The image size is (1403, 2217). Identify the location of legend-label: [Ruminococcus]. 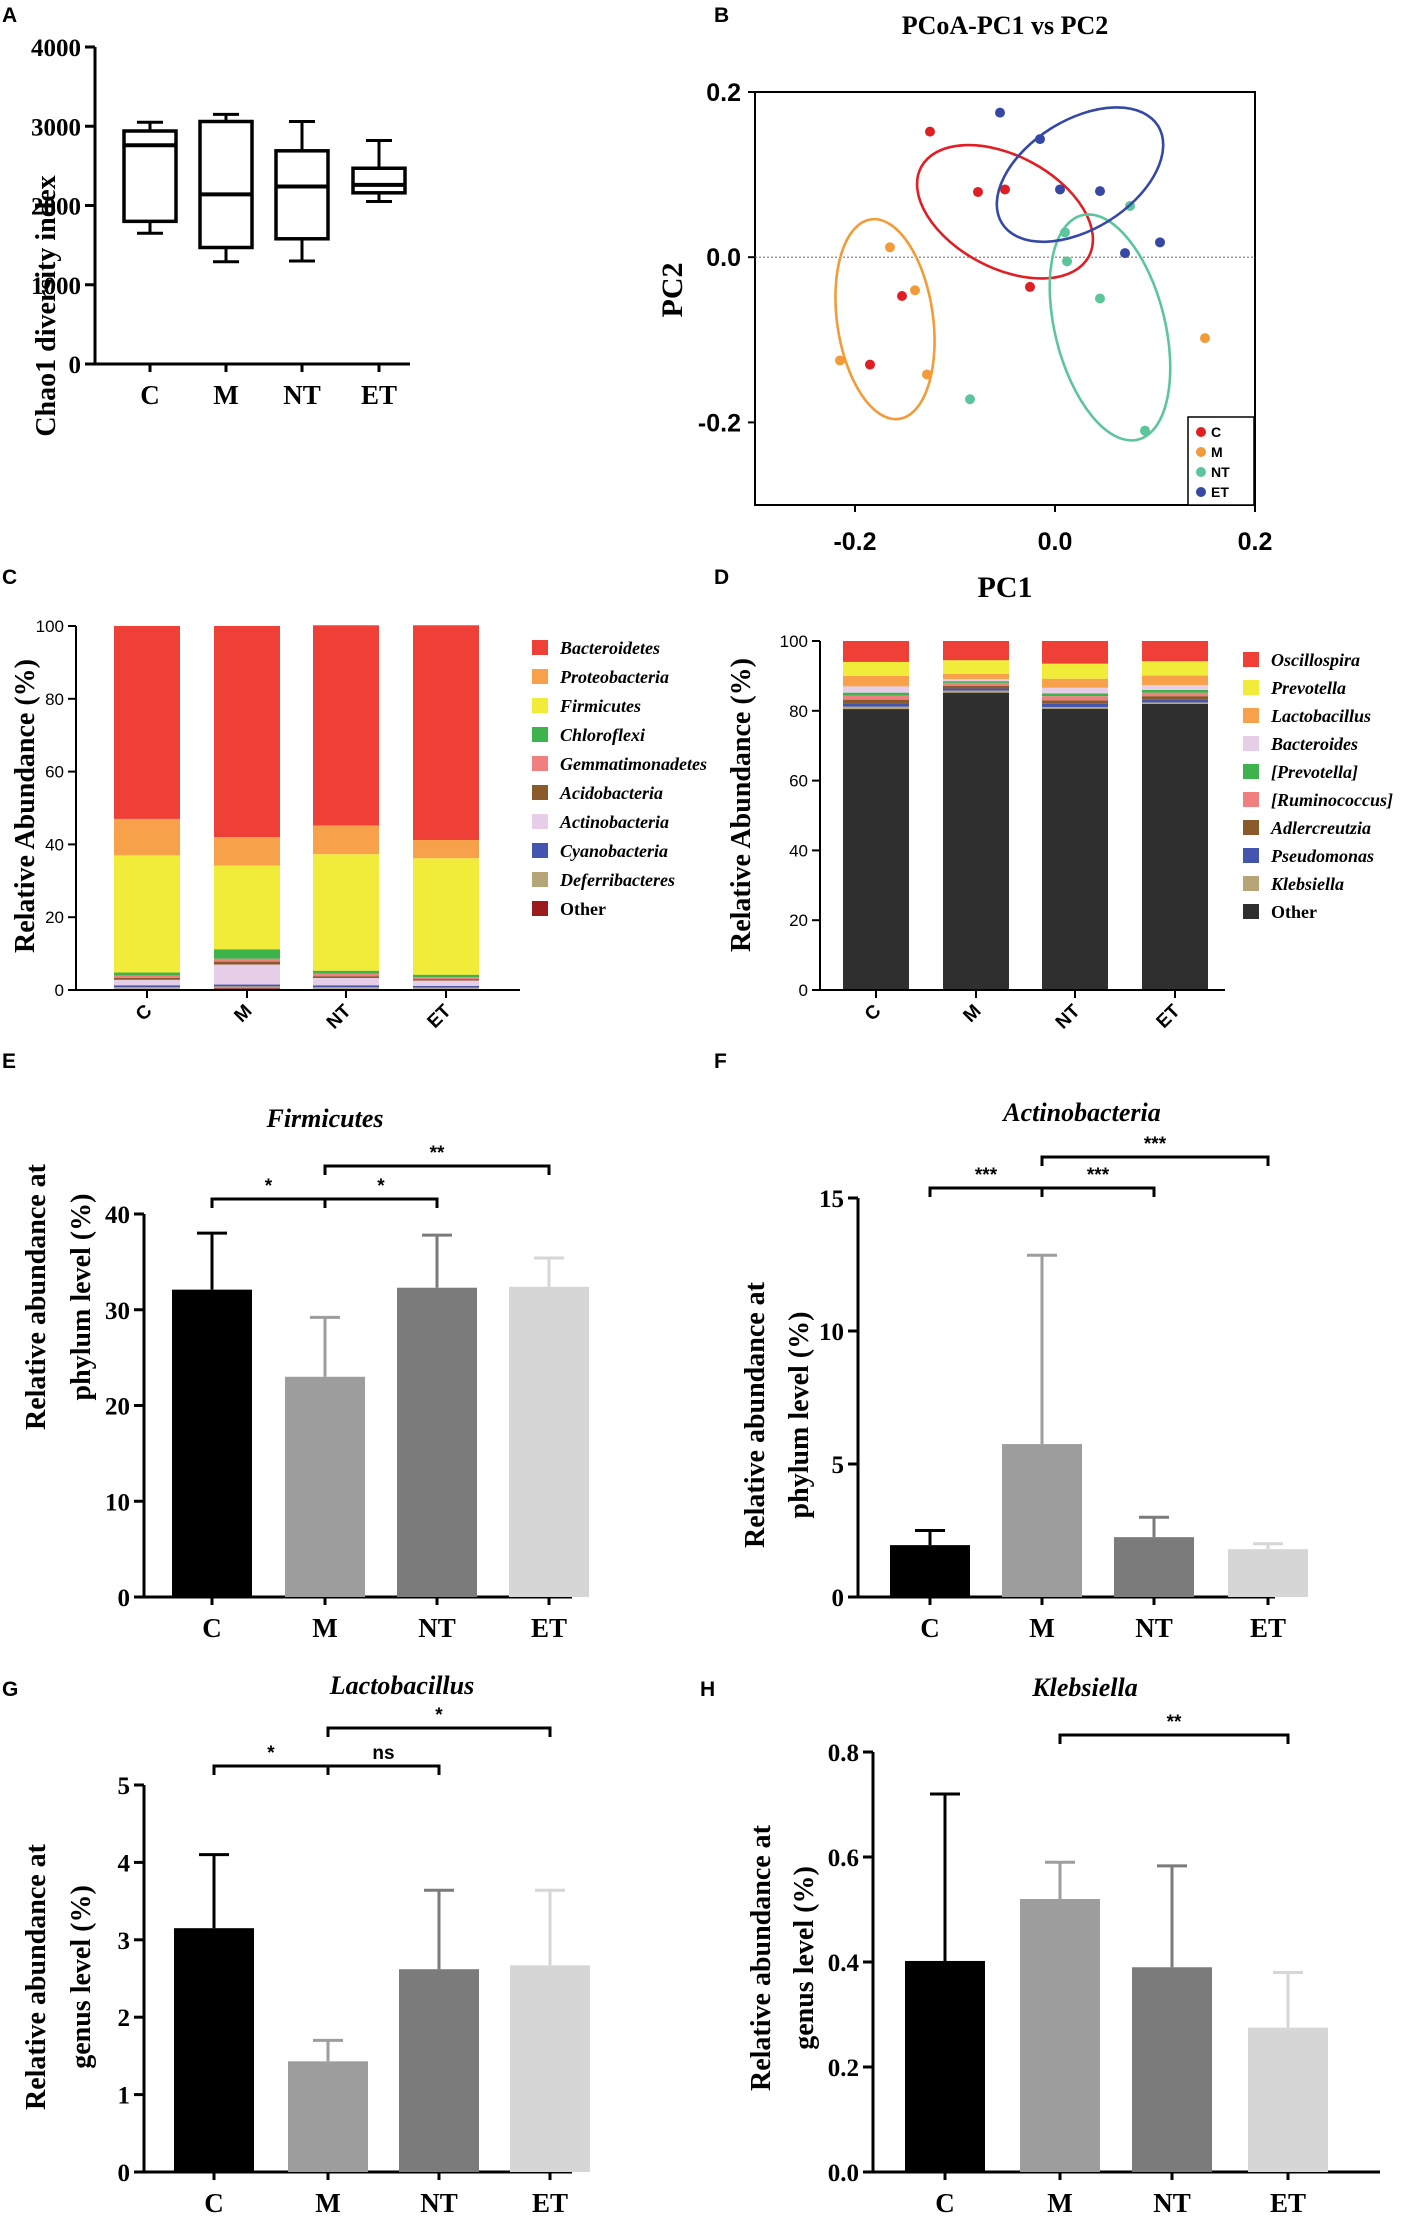
(1332, 800).